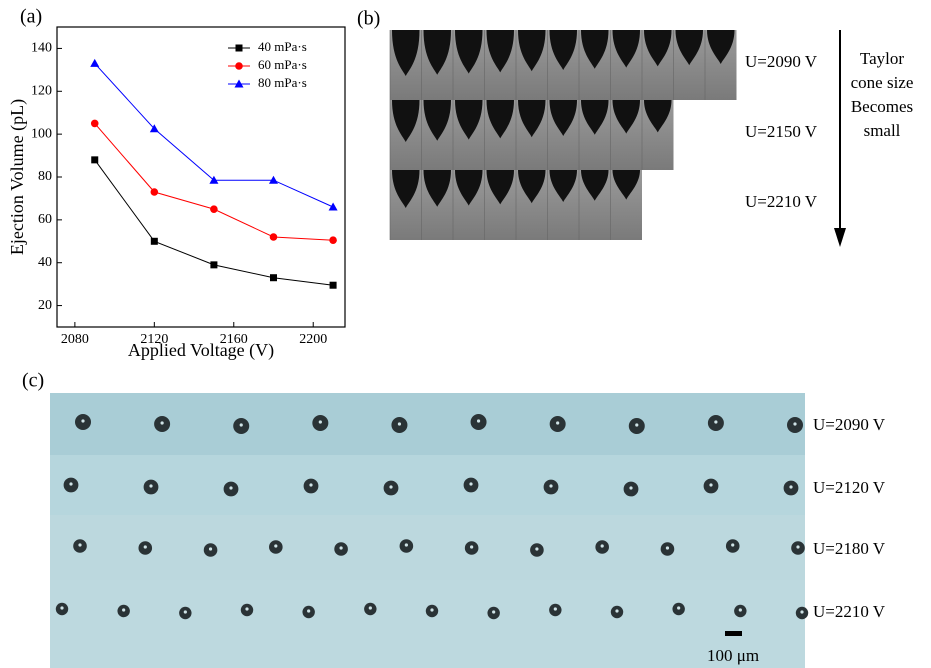 The width and height of the screenshot is (931, 668). What do you see at coordinates (781, 131) in the screenshot?
I see `voltage-label: U=2150 V` at bounding box center [781, 131].